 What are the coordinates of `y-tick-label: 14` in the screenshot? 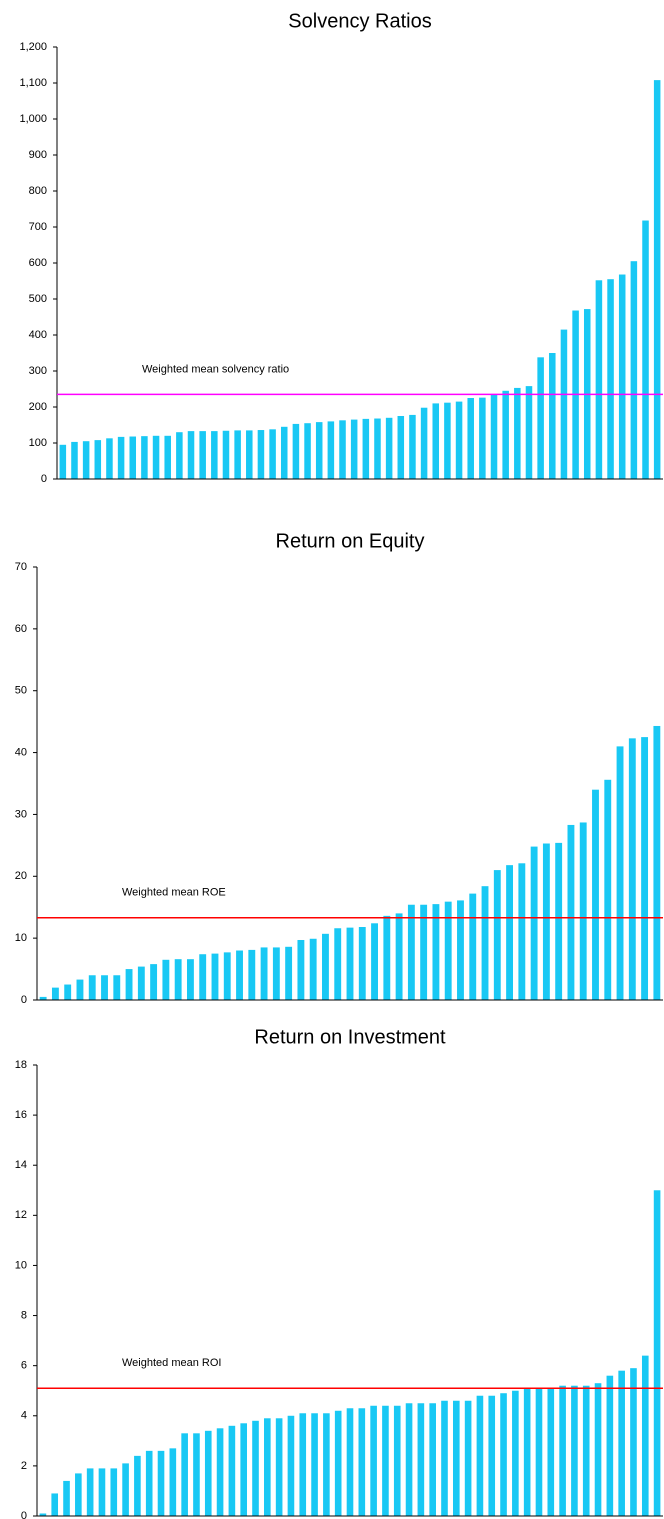 It's located at (21, 1165).